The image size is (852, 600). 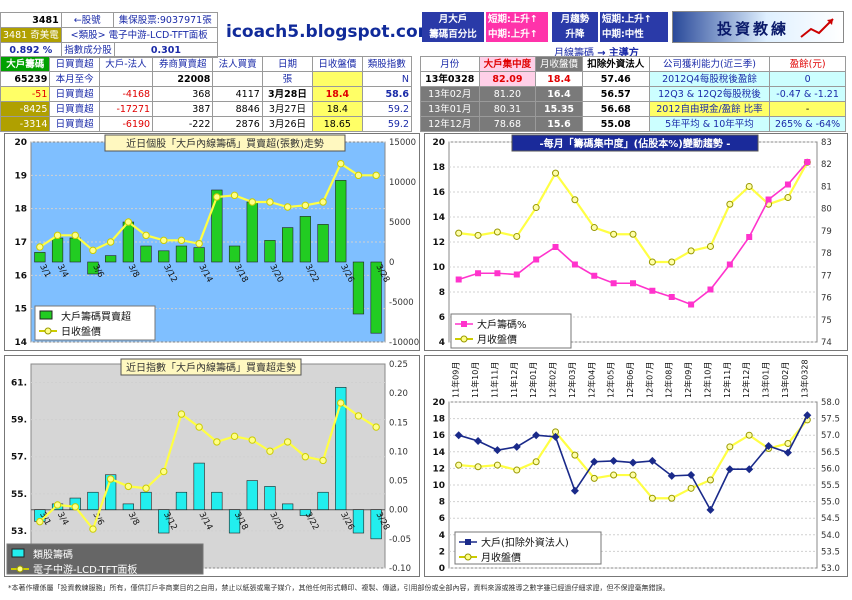 I want to click on right-tick-label: 53.0, so click(x=830, y=569).